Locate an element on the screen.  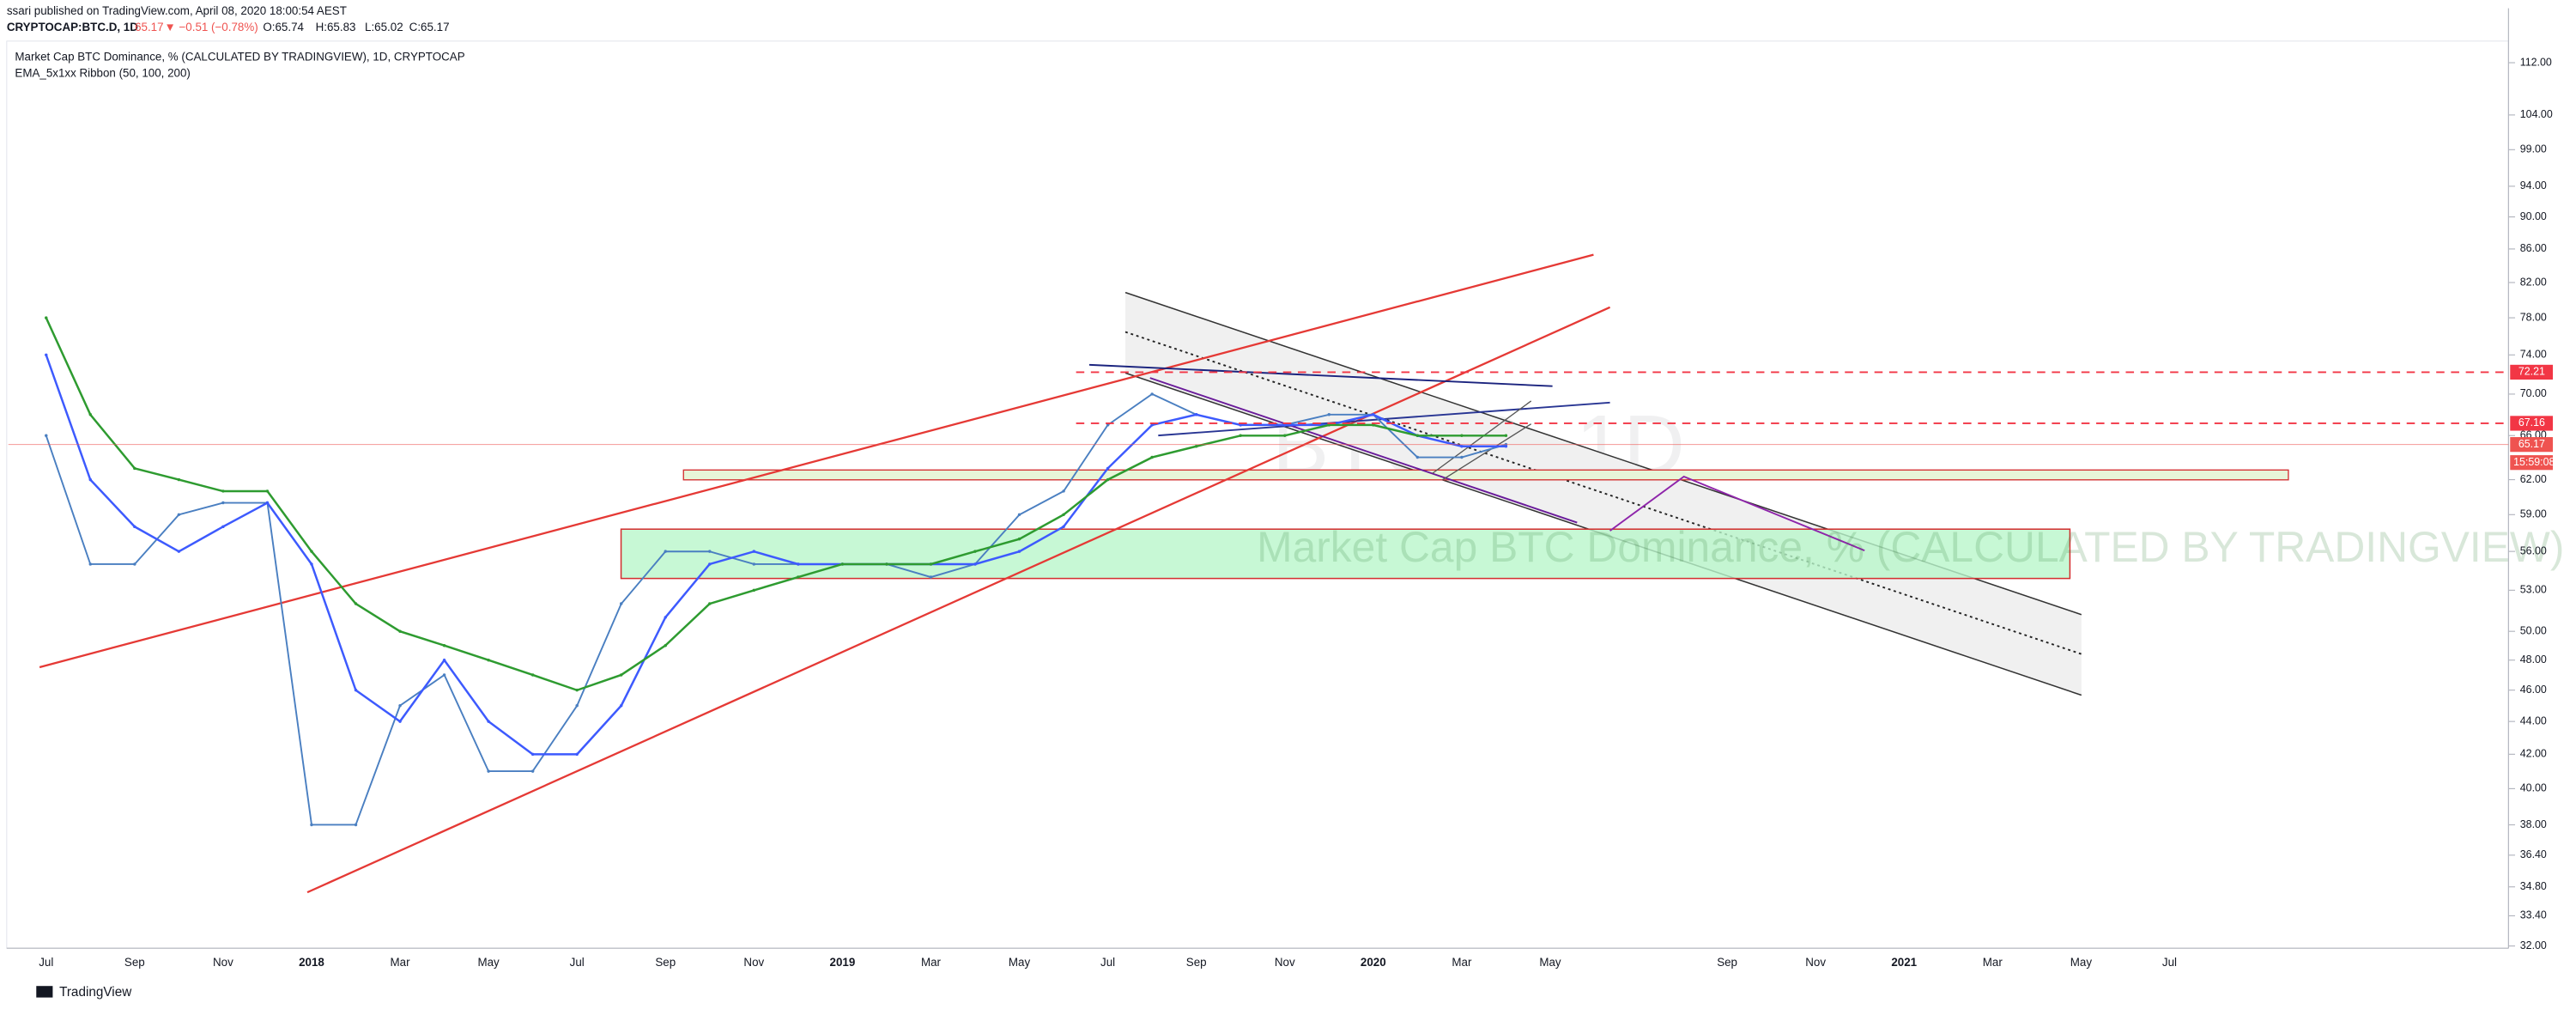
zone is located at coordinates (1345, 554).